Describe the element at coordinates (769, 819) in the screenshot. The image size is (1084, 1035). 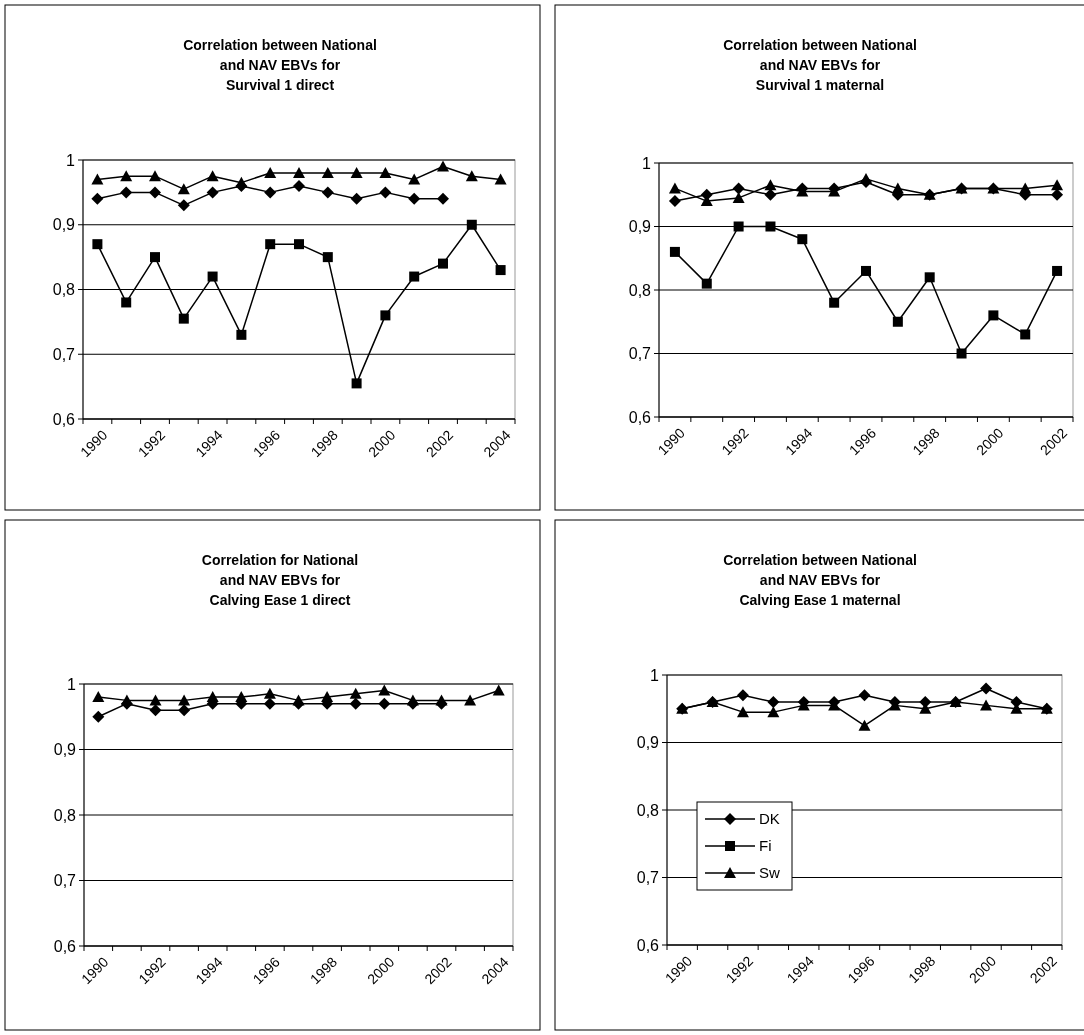
I see `legend-label: DK` at that location.